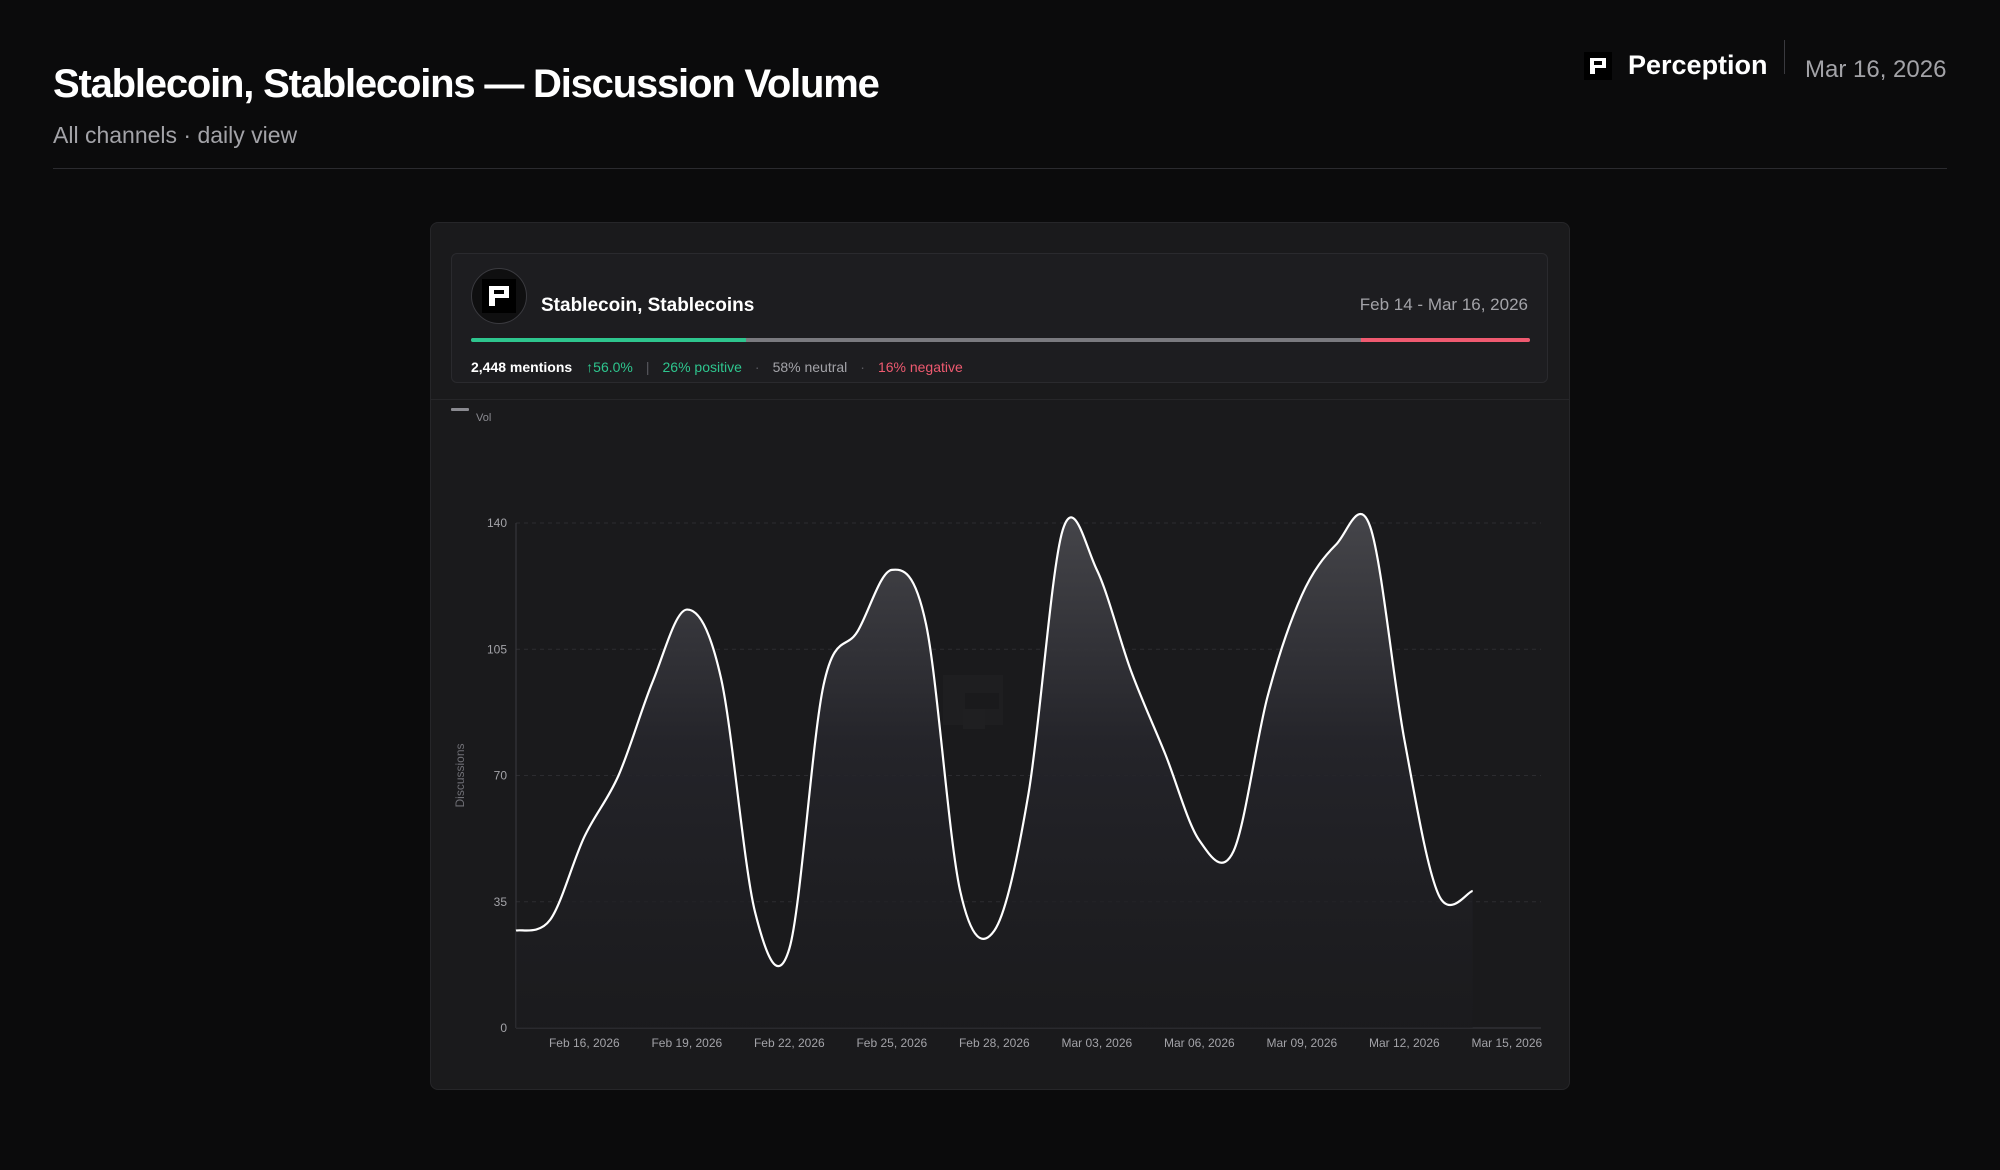  Describe the element at coordinates (1053, 340) in the screenshot. I see `sentiment-neutral-segment` at that location.